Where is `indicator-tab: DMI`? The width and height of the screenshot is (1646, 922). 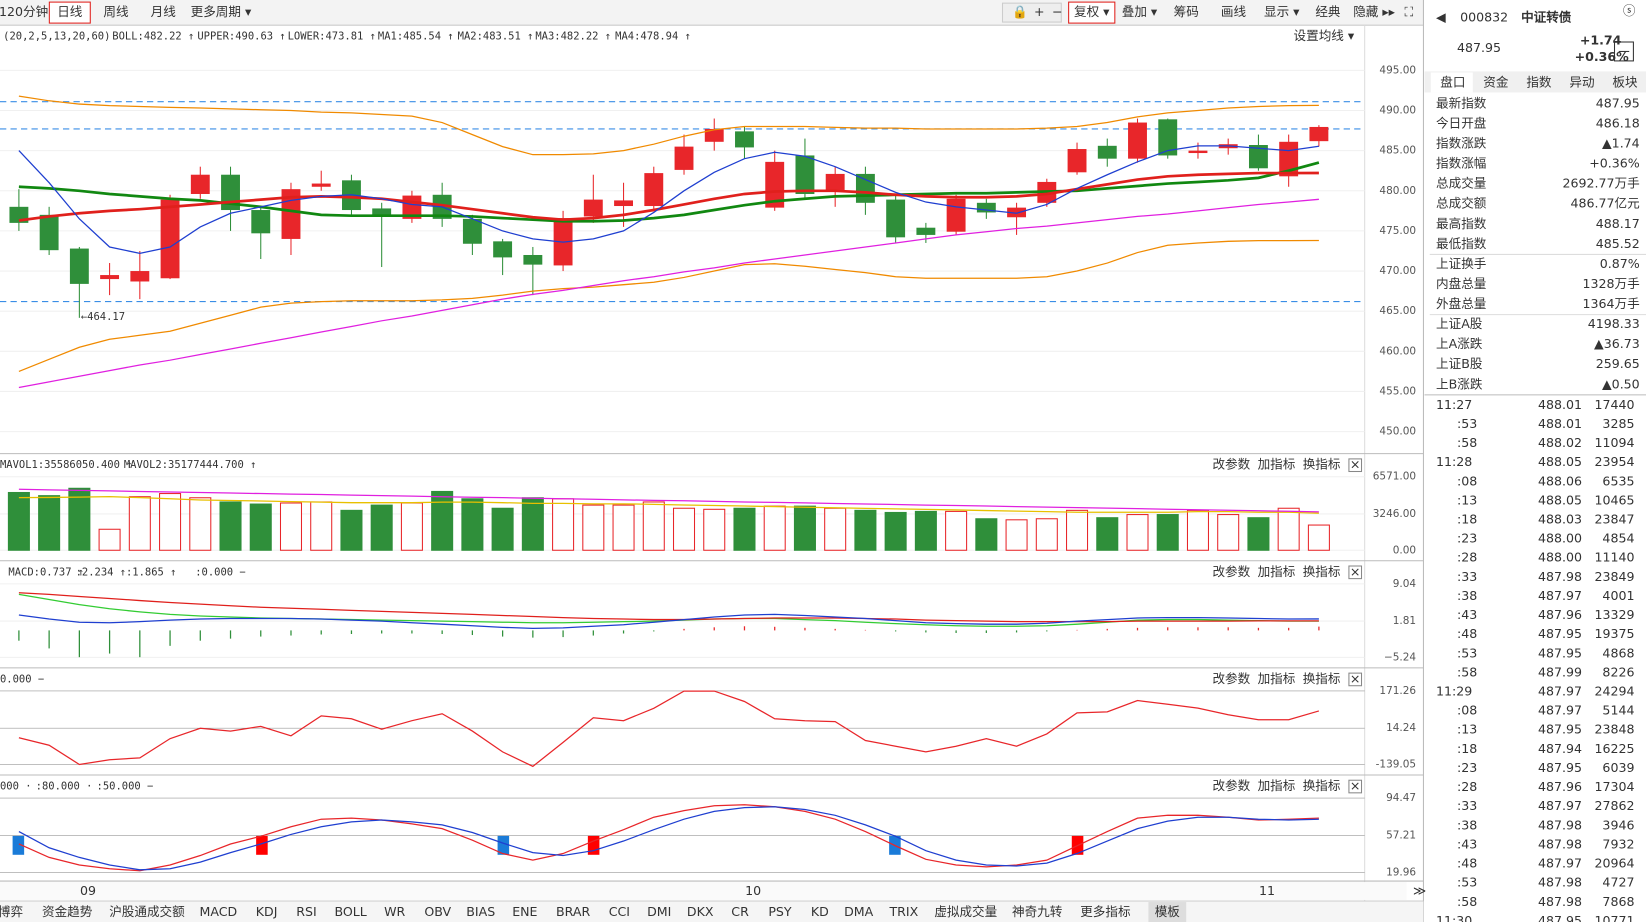 indicator-tab: DMI is located at coordinates (659, 911).